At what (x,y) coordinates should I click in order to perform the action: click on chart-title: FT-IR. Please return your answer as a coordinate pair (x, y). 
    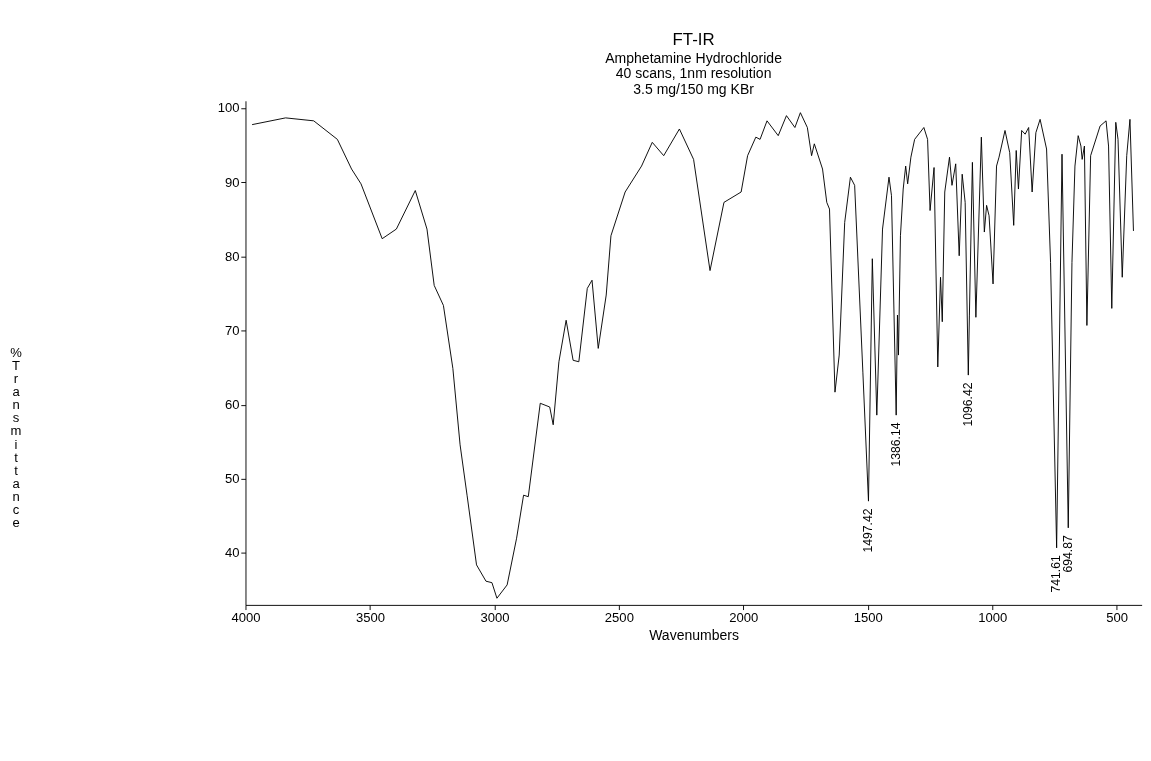
    Looking at the image, I should click on (693, 39).